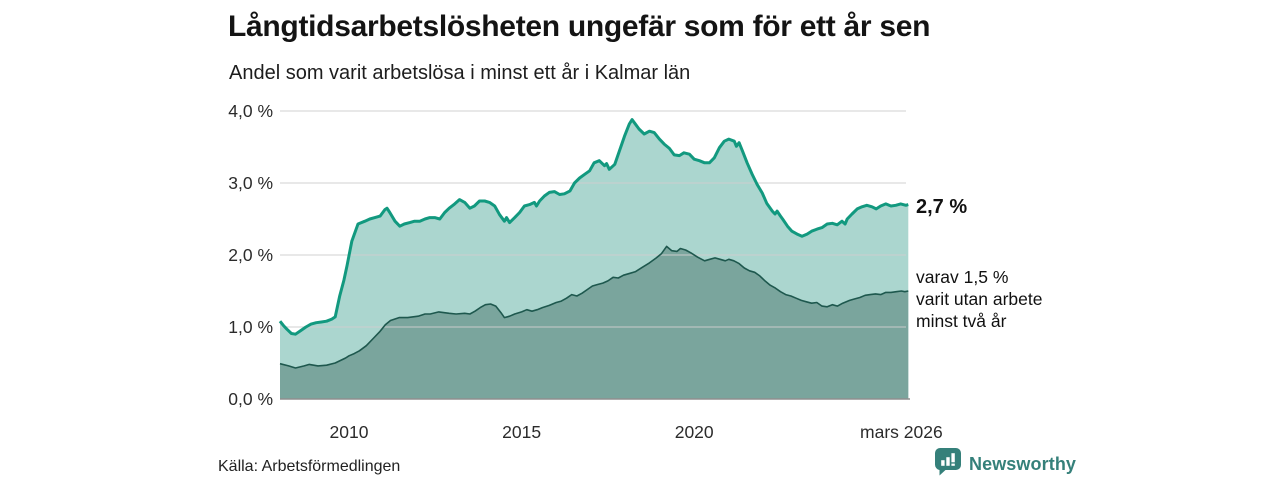 Image resolution: width=1280 pixels, height=480 pixels. I want to click on newsworthy-brand: Newsworthy, so click(1005, 463).